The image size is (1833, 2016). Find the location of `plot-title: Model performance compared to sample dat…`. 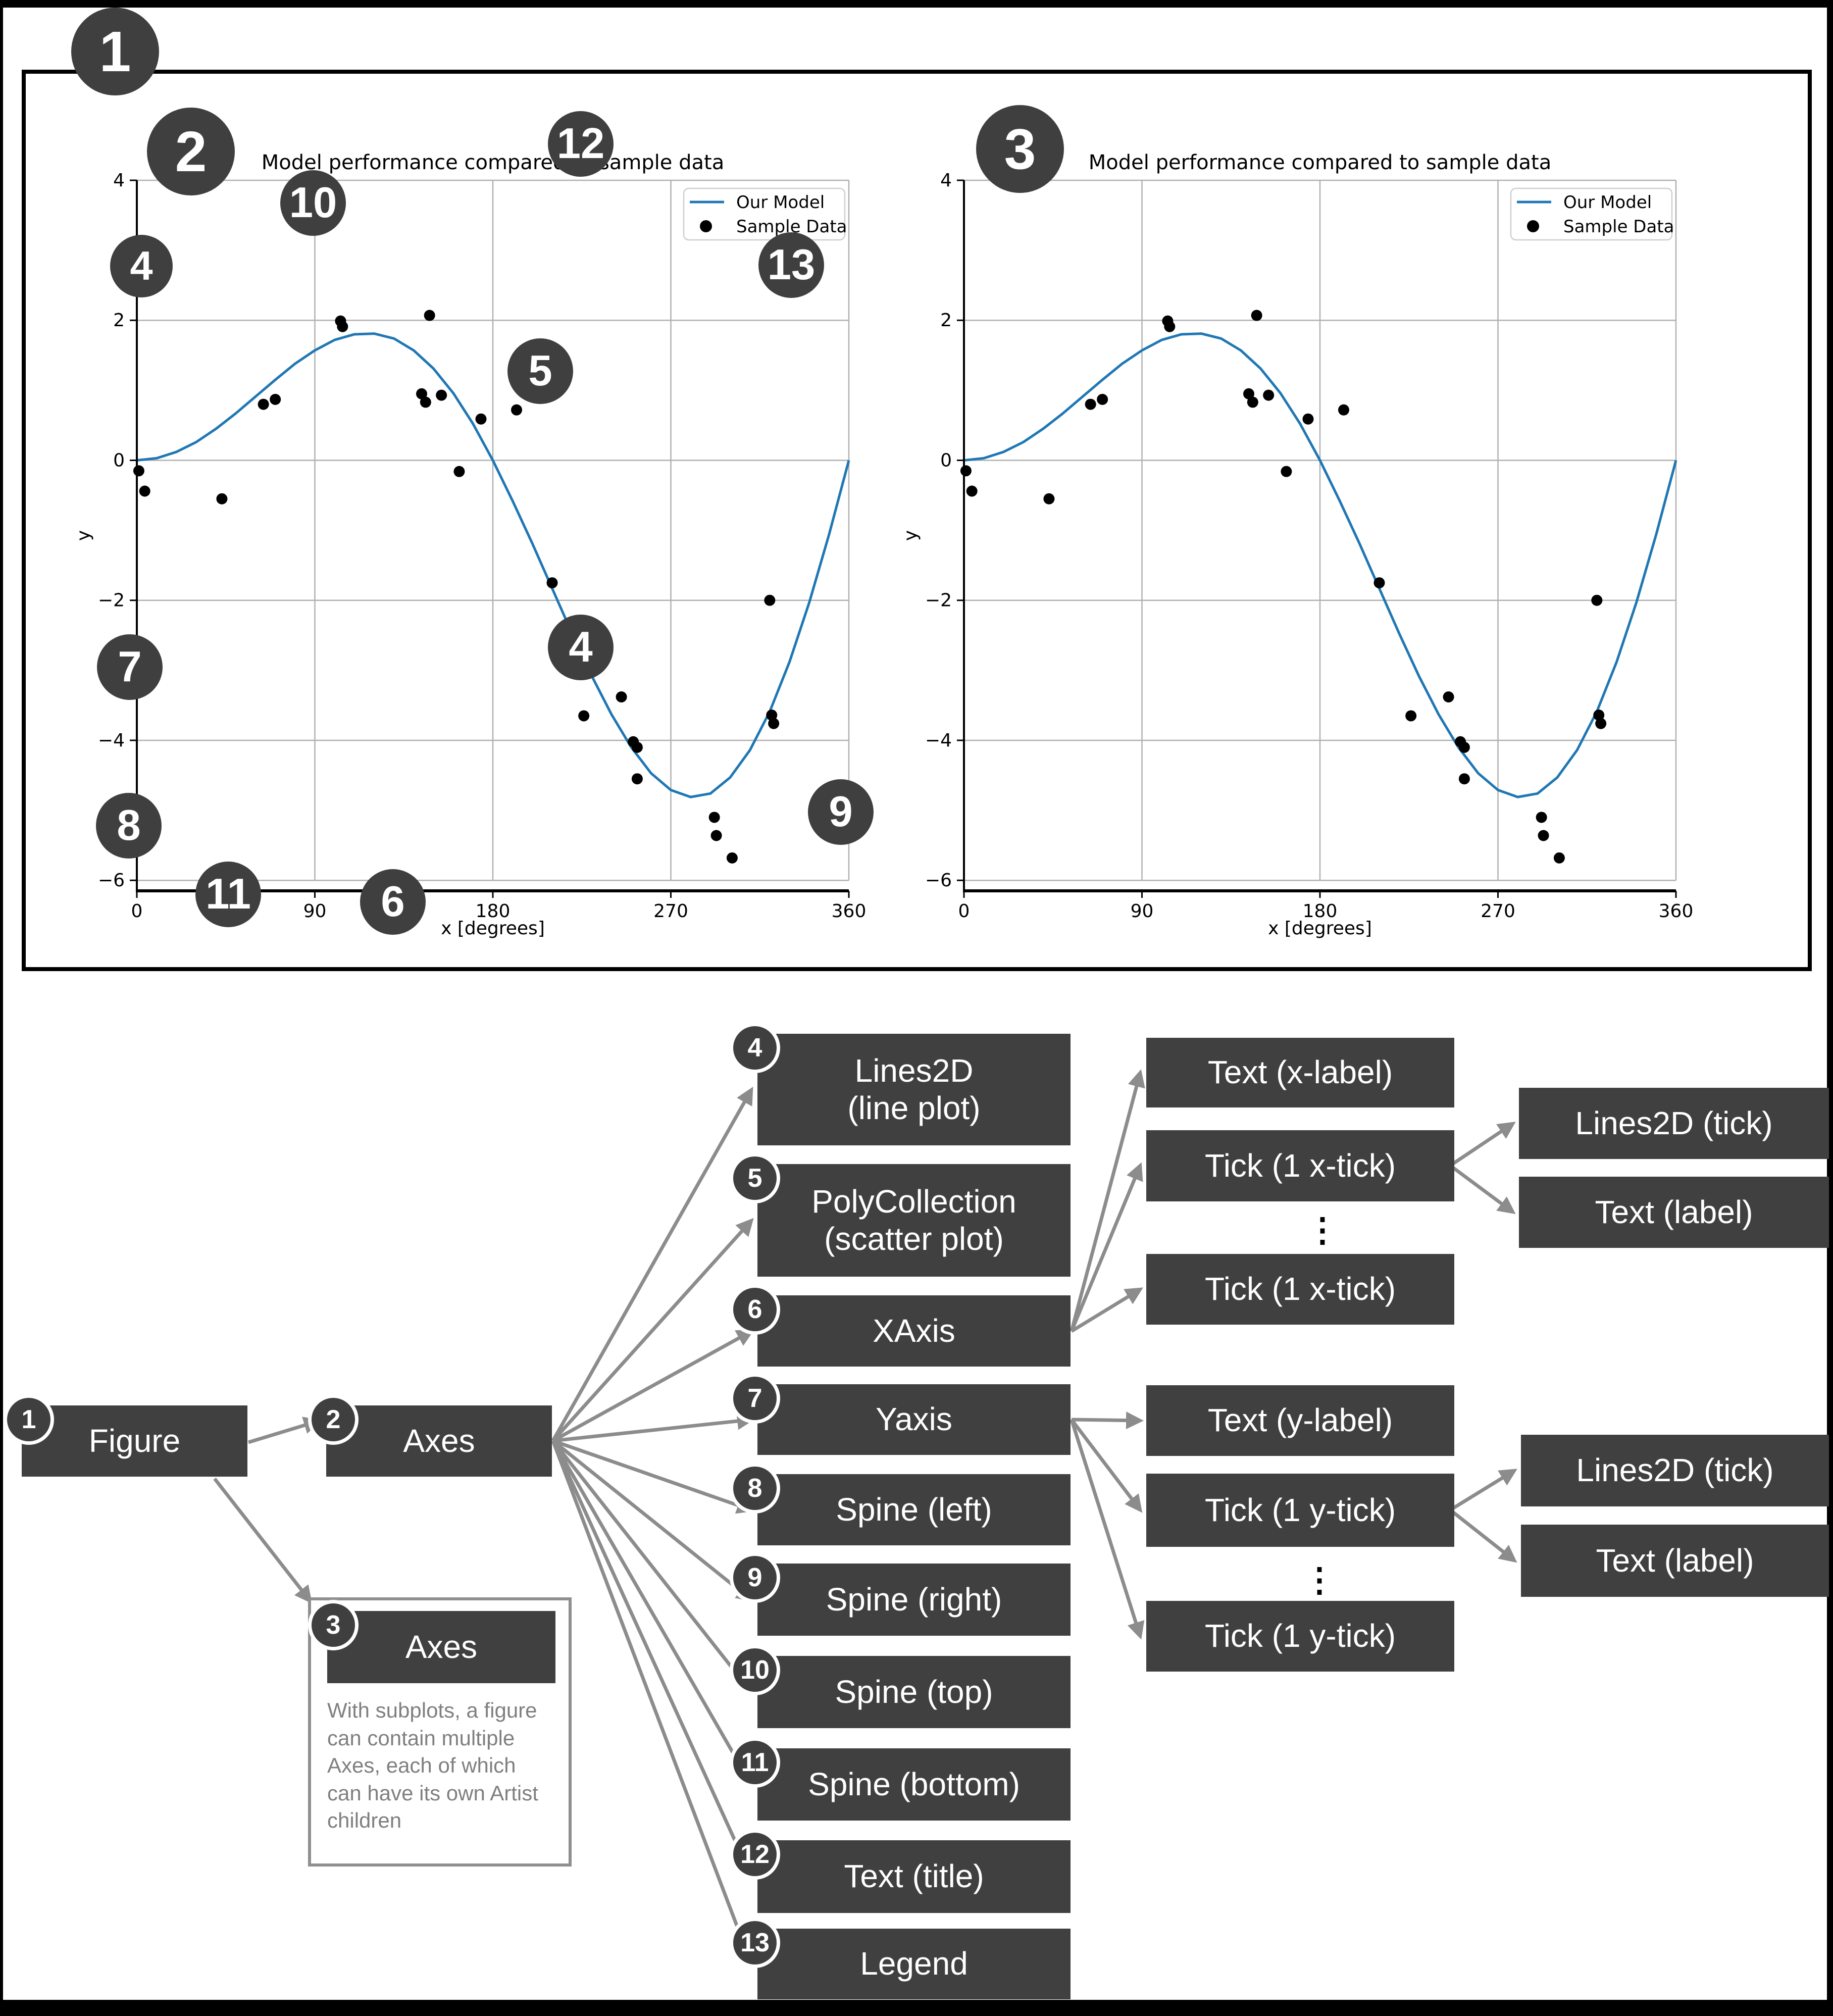

plot-title: Model performance compared to sample dat… is located at coordinates (1320, 162).